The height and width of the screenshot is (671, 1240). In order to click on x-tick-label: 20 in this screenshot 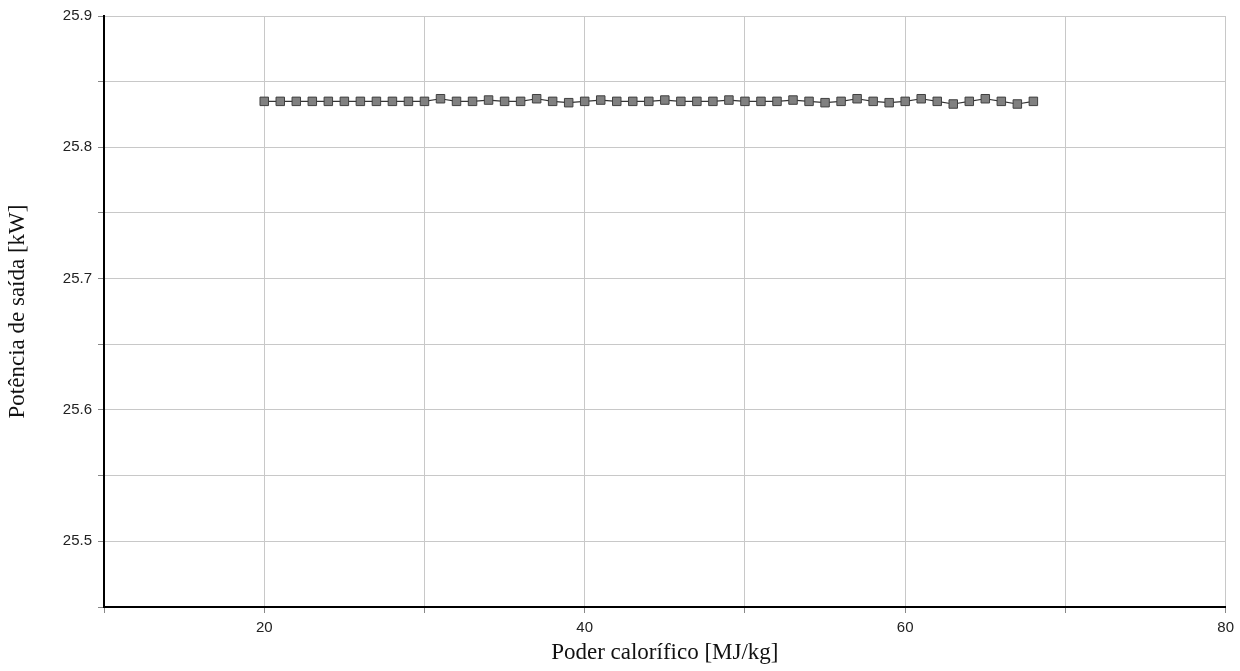, I will do `click(264, 627)`.